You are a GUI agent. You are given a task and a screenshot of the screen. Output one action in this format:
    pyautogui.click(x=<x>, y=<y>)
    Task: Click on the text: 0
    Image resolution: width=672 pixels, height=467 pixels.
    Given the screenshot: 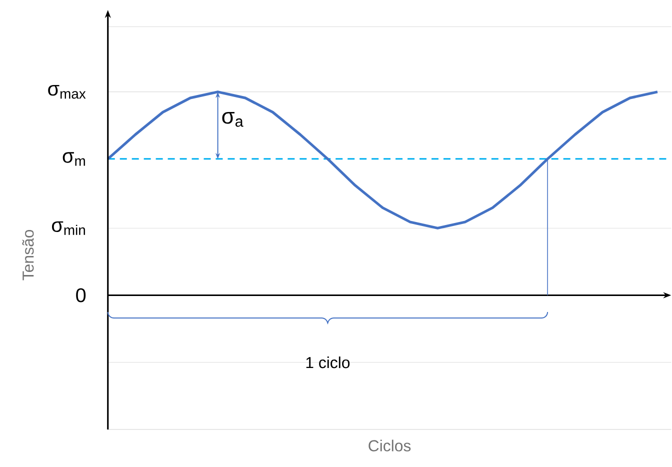 What is the action you would take?
    pyautogui.click(x=81, y=295)
    